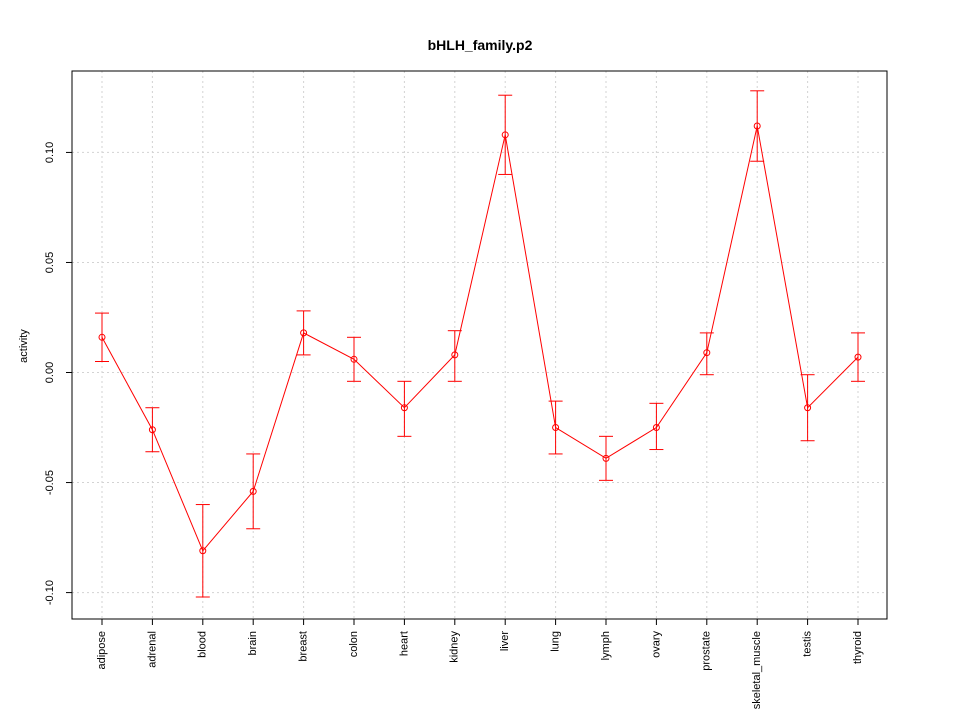 This screenshot has height=720, width=960. Describe the element at coordinates (203, 644) in the screenshot. I see `x-tick-label: blood` at that location.